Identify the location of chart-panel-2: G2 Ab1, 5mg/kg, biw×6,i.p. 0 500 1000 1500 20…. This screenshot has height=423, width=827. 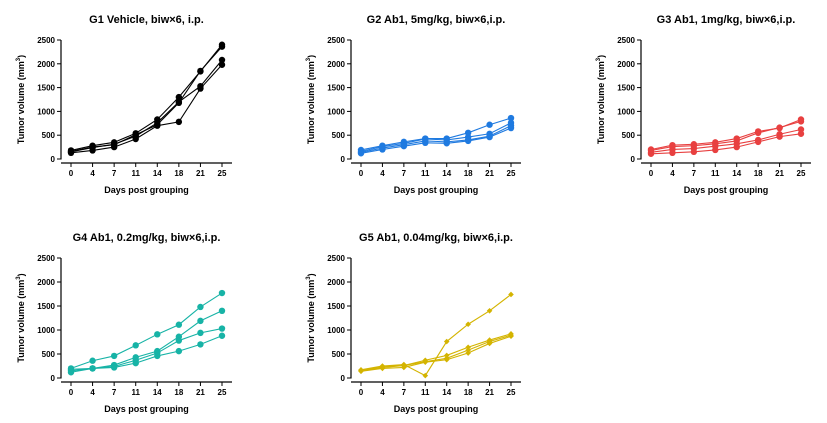
(413, 104).